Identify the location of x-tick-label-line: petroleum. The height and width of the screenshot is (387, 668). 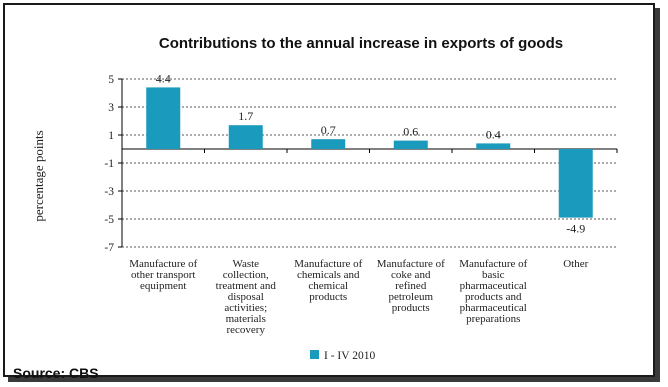
(410, 297).